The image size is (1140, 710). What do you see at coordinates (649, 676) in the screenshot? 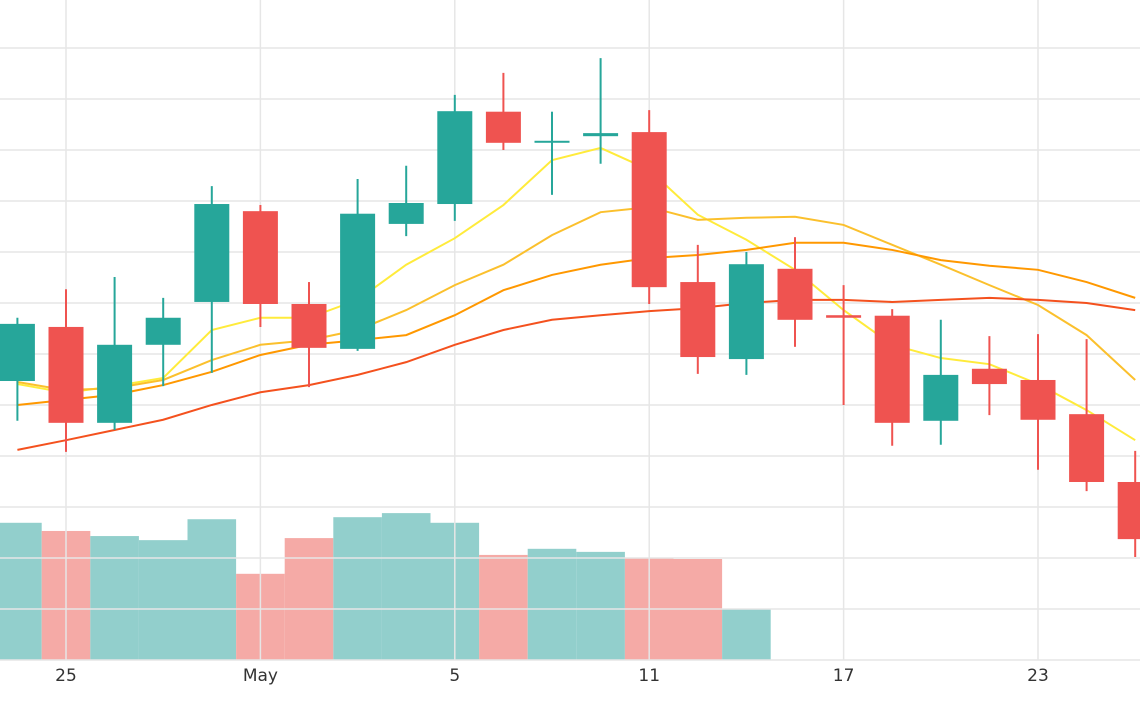
I see `x-tick-label: 11` at bounding box center [649, 676].